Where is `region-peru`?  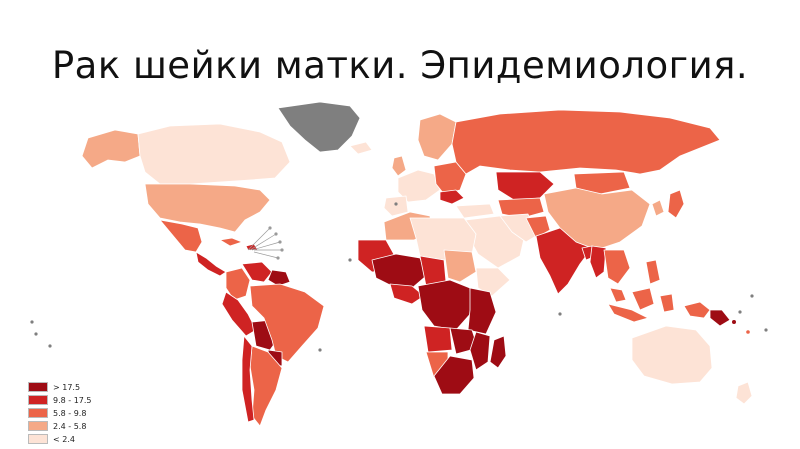 region-peru is located at coordinates (239, 314).